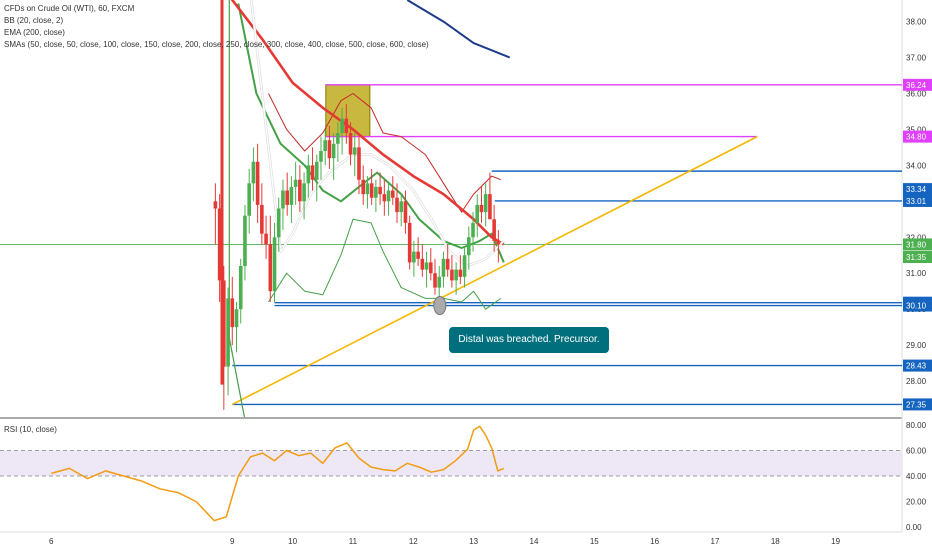  Describe the element at coordinates (594, 541) in the screenshot. I see `x-tick-label: 15` at that location.